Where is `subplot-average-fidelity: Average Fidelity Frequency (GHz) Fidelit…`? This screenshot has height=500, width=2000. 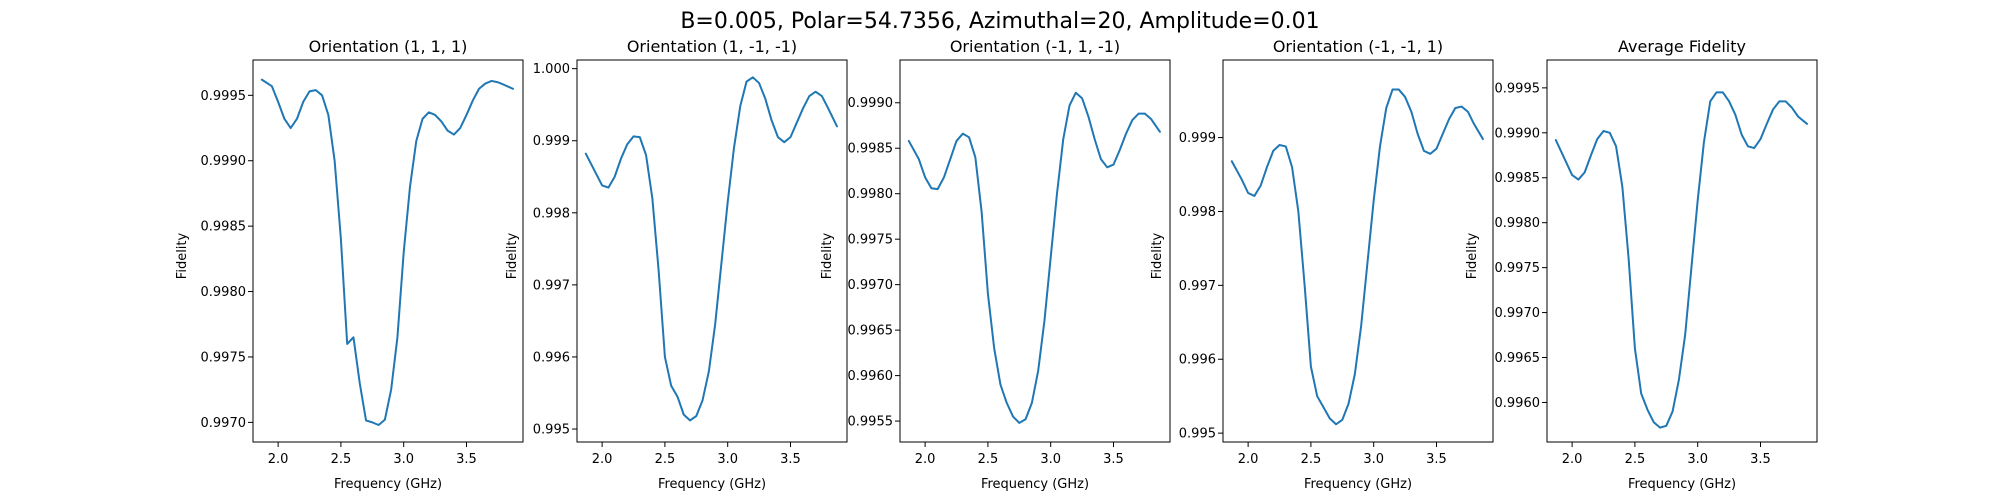 subplot-average-fidelity: Average Fidelity Frequency (GHz) Fidelit… is located at coordinates (1605, 264).